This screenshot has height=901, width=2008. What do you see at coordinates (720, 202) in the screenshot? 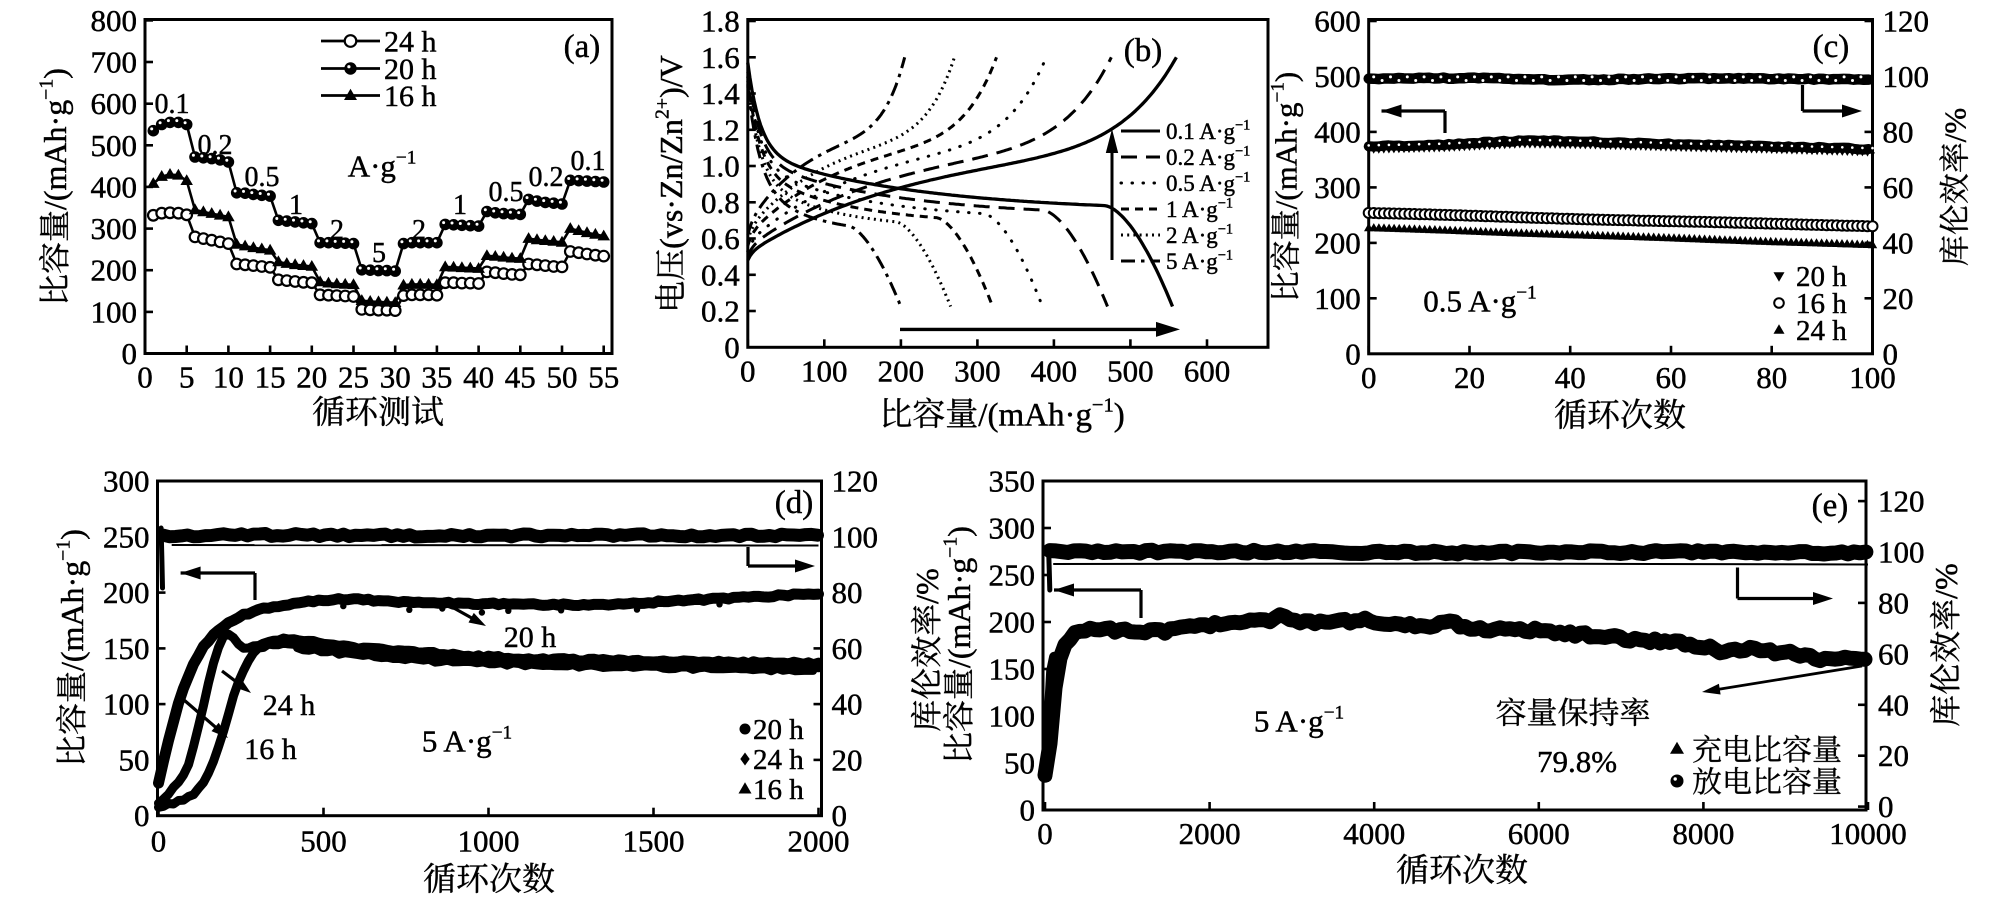
I see `svg-text: 0.8` at bounding box center [720, 202].